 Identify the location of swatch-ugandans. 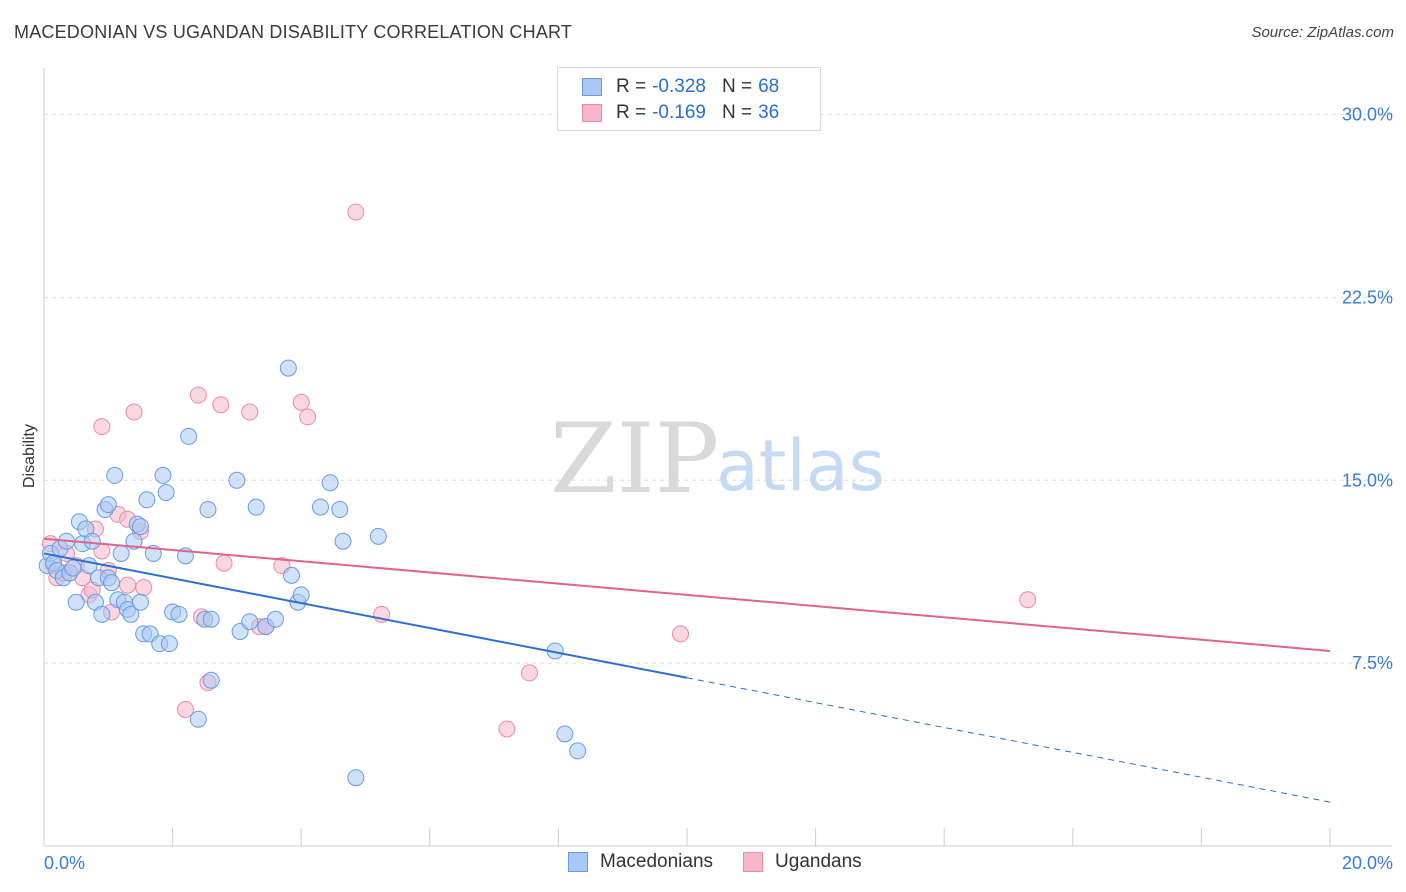
(753, 862).